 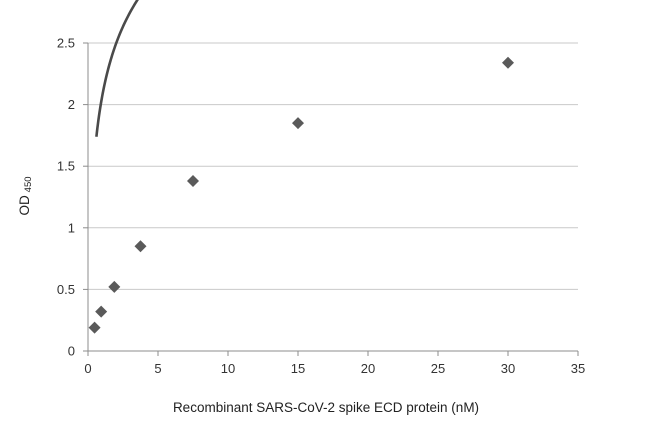 What do you see at coordinates (24, 205) in the screenshot?
I see `y-axis-title-main: OD` at bounding box center [24, 205].